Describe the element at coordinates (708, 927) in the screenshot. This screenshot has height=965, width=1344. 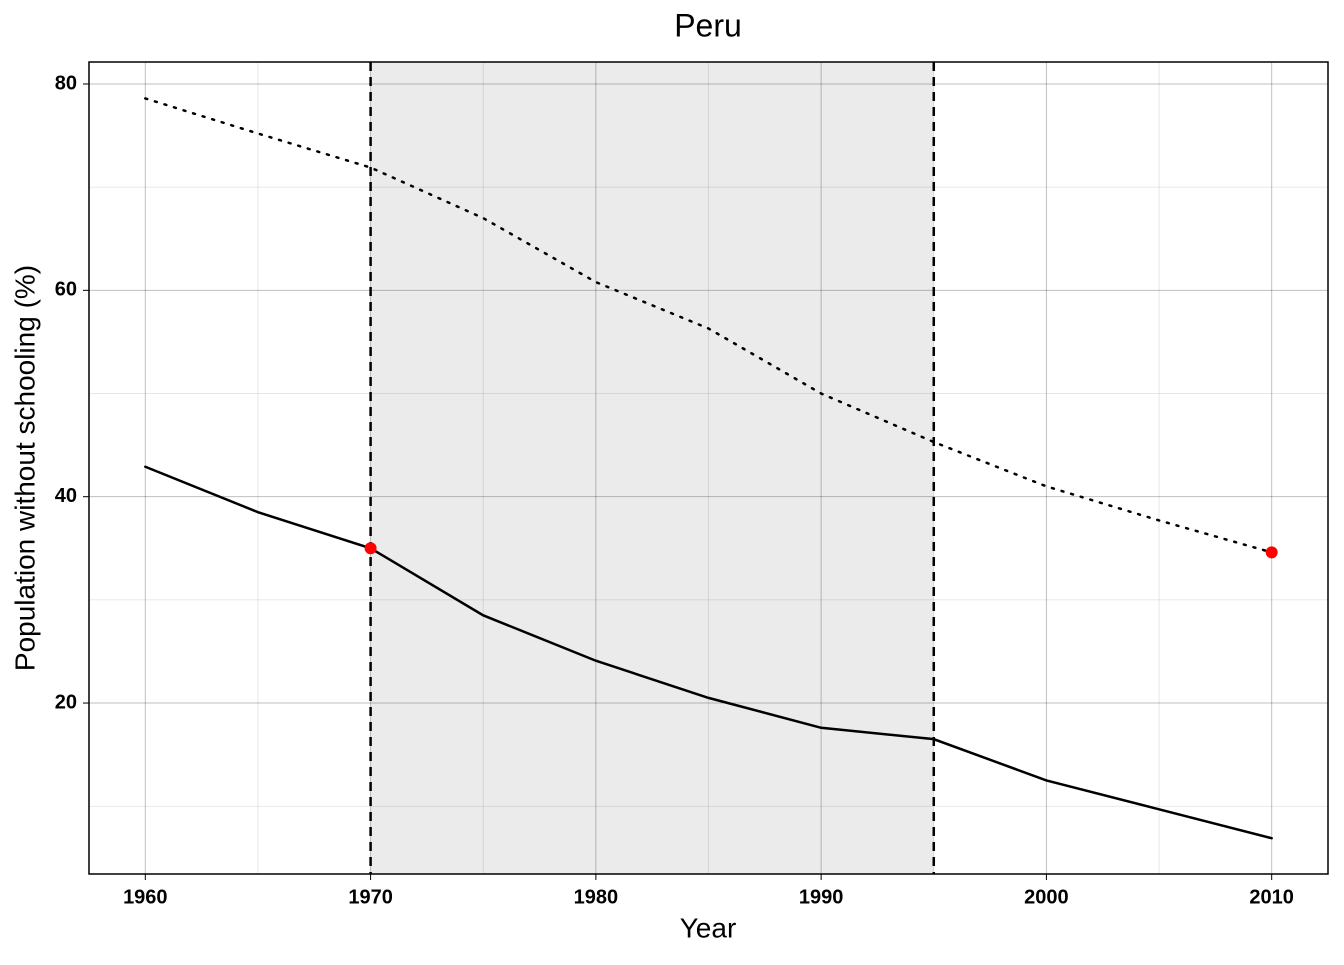
I see `x-axis-label: Year` at that location.